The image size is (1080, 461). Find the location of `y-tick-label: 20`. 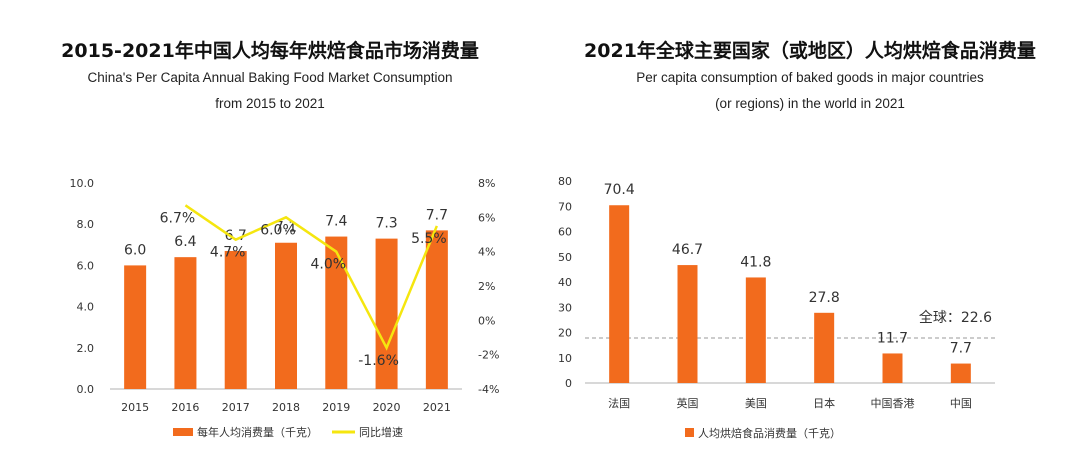

y-tick-label: 20 is located at coordinates (565, 333).